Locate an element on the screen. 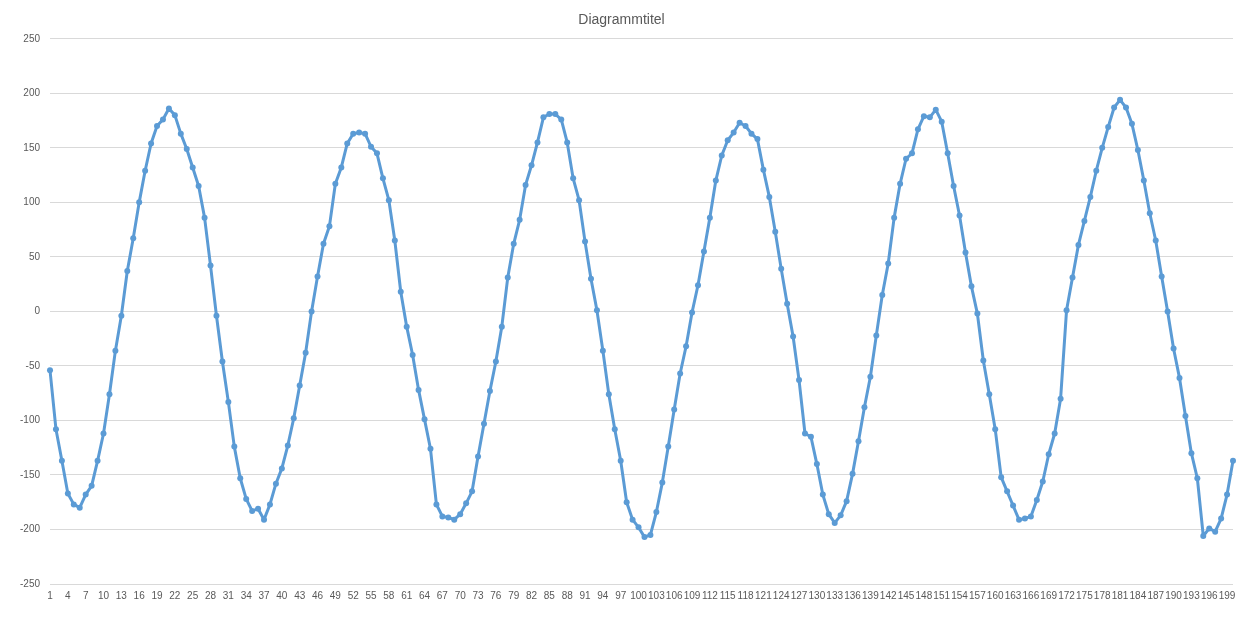  x-tick-label: 31 is located at coordinates (228, 595).